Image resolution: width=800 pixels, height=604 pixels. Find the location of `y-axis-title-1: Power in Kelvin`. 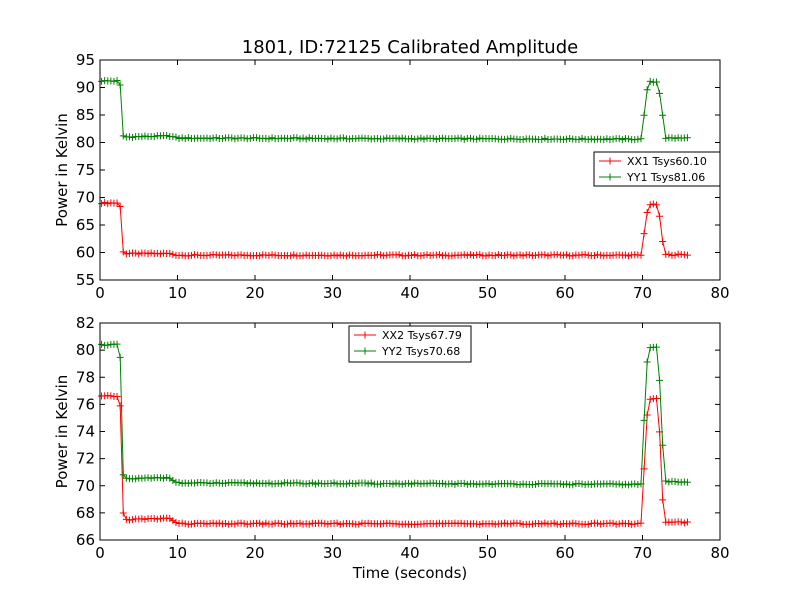

y-axis-title-1: Power in Kelvin is located at coordinates (62, 170).